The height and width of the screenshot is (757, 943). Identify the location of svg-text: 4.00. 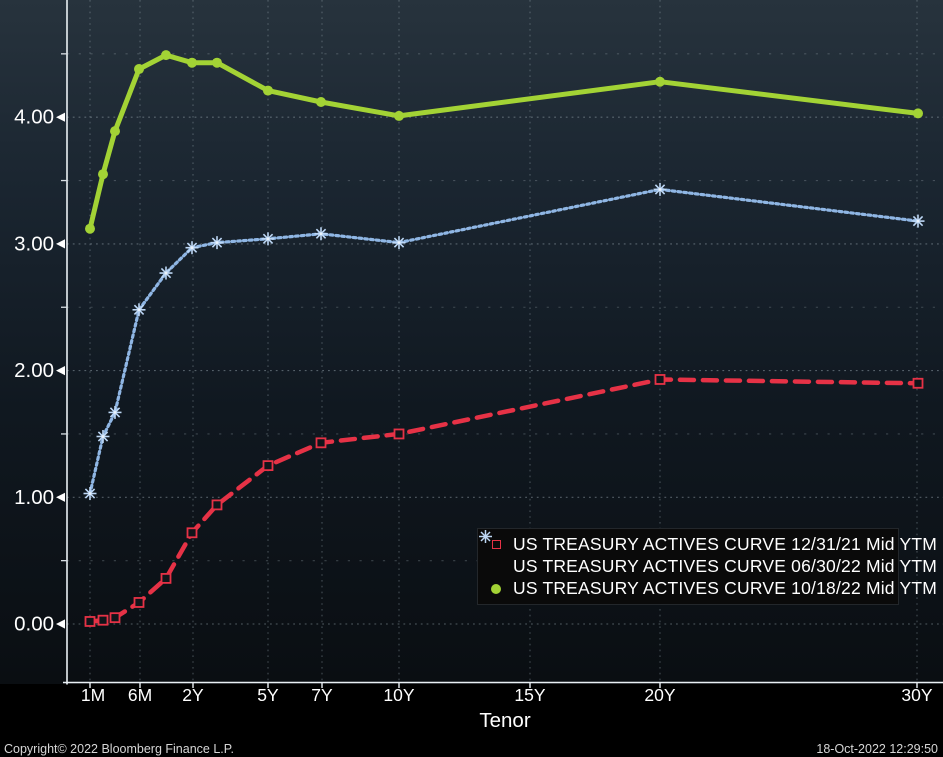
(34, 117).